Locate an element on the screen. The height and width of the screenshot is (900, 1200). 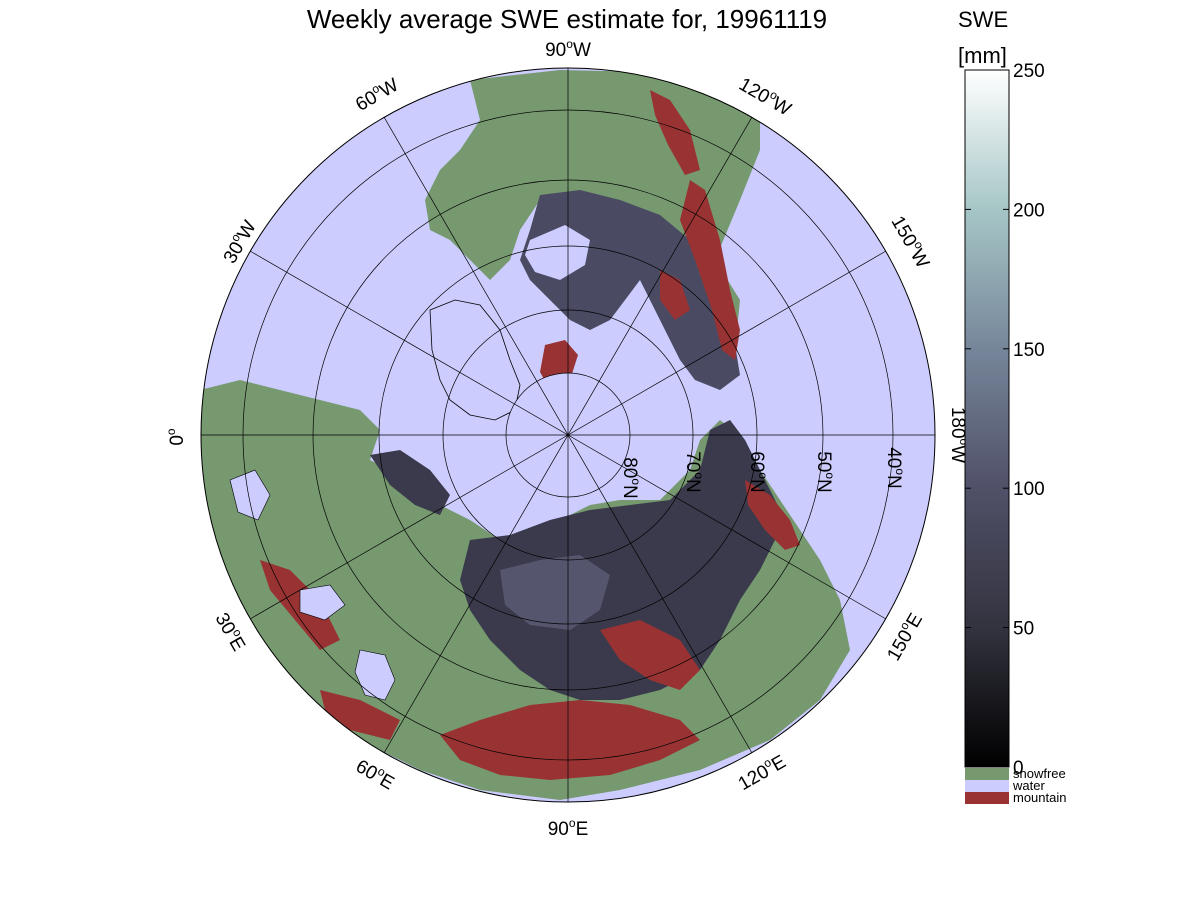
legend-label-snowfree: snowfree is located at coordinates (1039, 773).